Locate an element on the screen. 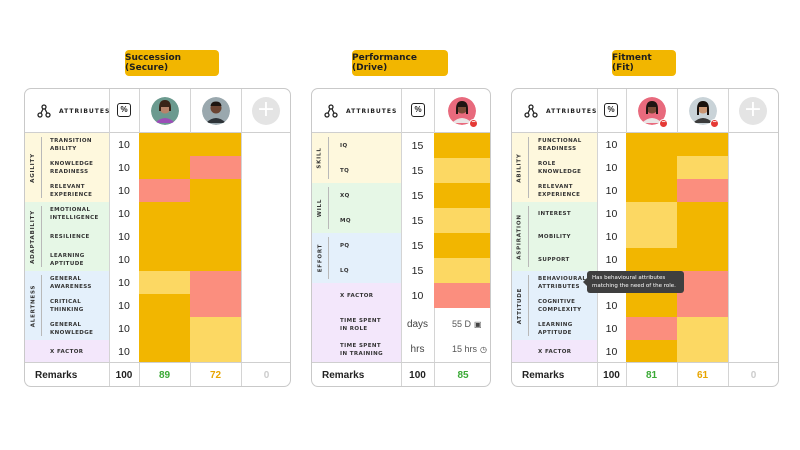 This screenshot has width=800, height=450. duration-input: 15 hrs ◷ is located at coordinates (469, 349).